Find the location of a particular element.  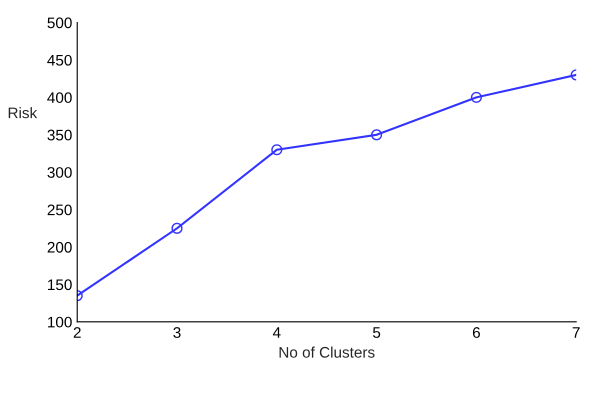

x-tick-label: 3 is located at coordinates (177, 332).